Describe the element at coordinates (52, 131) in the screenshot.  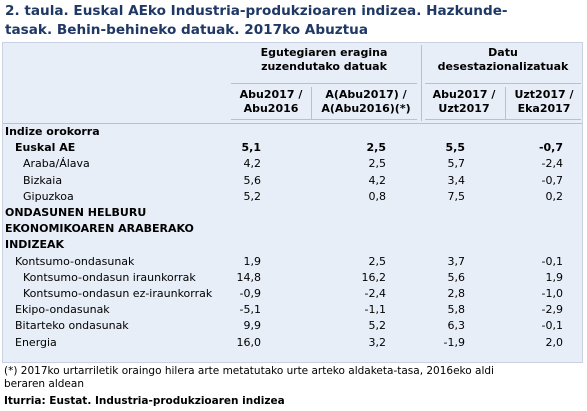
I see `row-label: Indize orokorra` at that location.